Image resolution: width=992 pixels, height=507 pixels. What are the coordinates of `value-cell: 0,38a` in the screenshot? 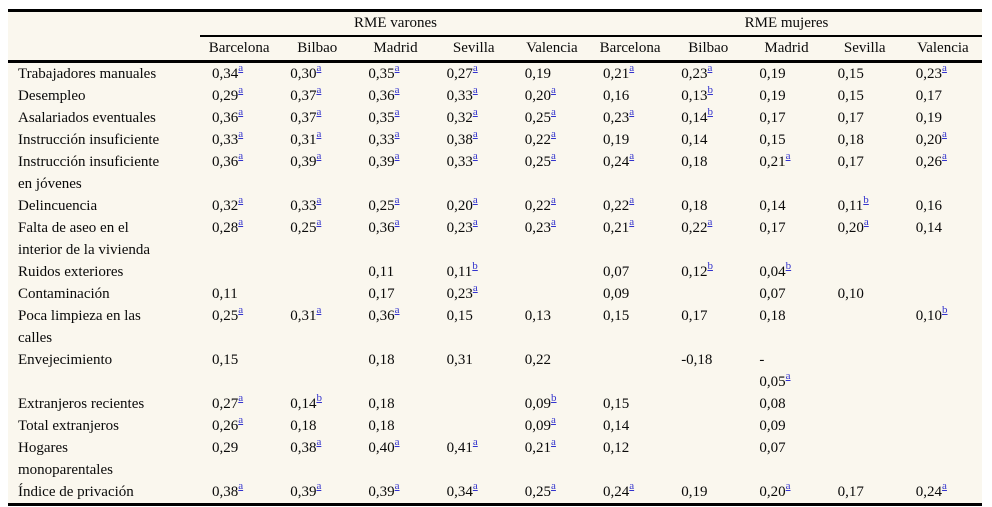 It's located at (228, 490).